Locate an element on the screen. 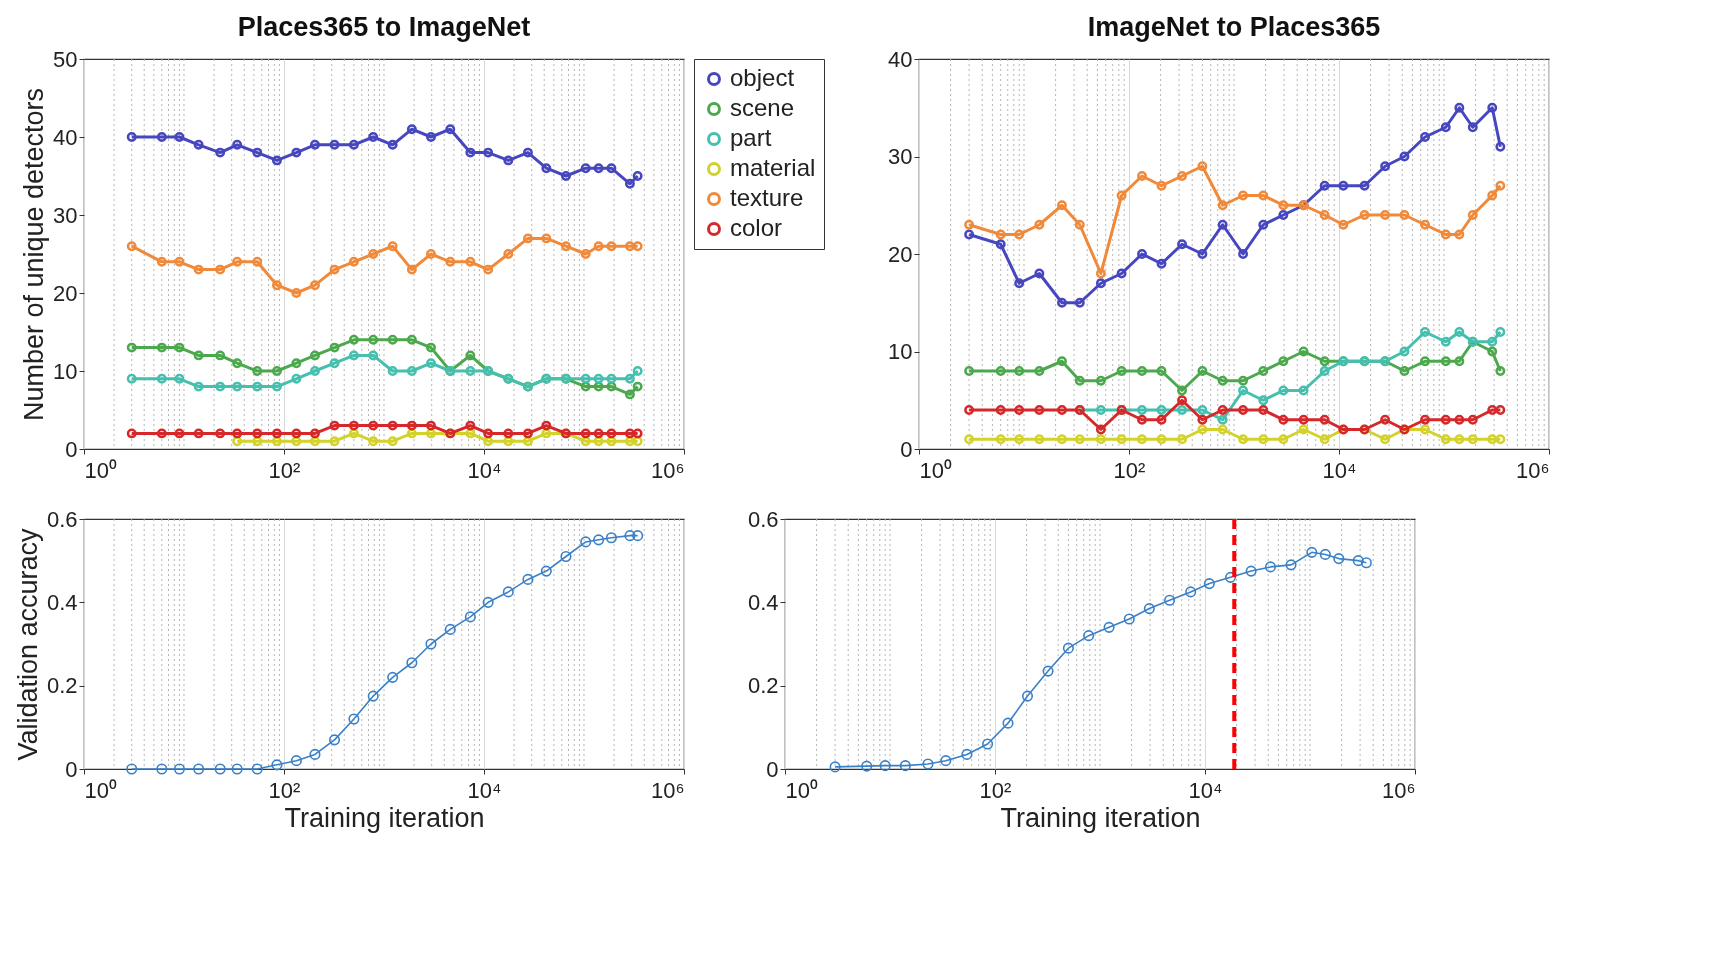  legend-label: color is located at coordinates (756, 227).